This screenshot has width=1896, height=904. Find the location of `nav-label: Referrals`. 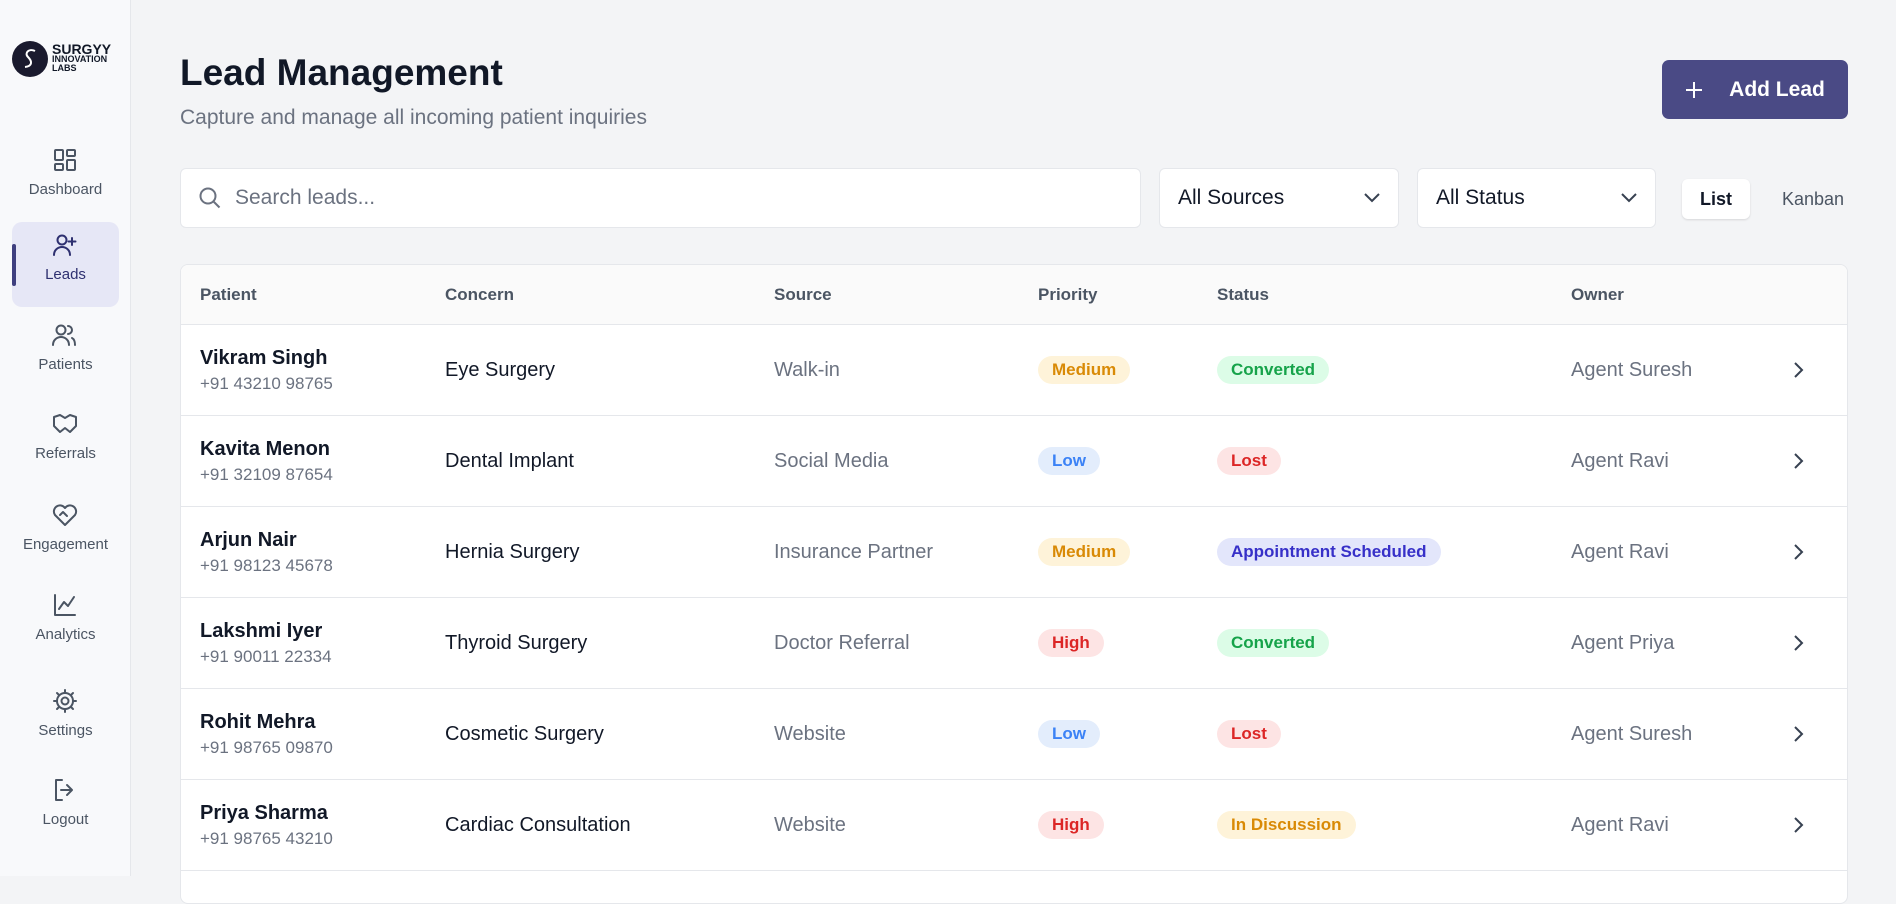

nav-label: Referrals is located at coordinates (65, 453).